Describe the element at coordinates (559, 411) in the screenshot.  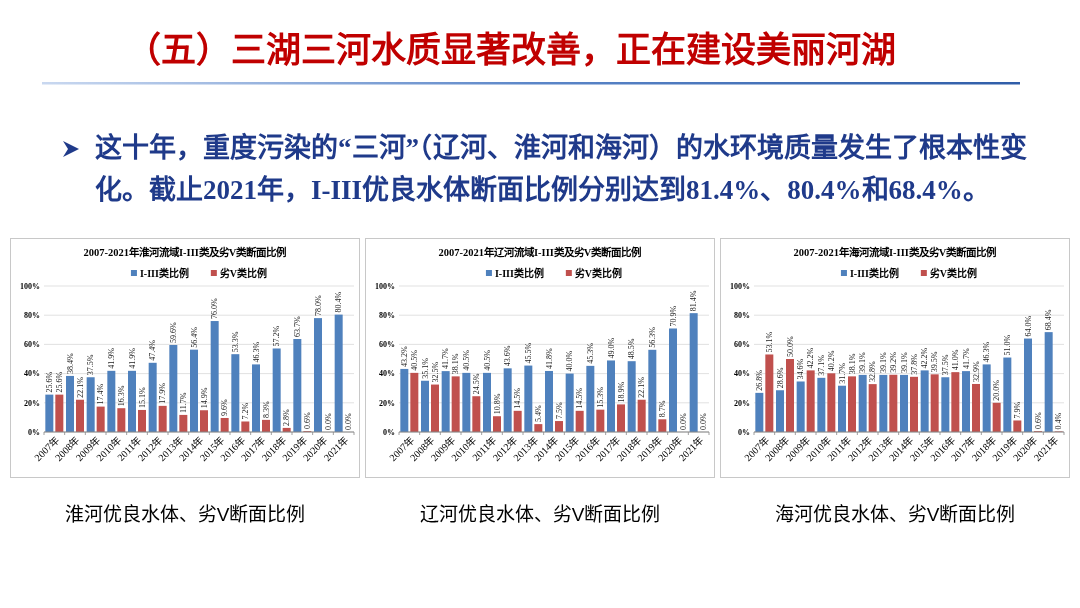
I see `data-label: 7.5%` at that location.